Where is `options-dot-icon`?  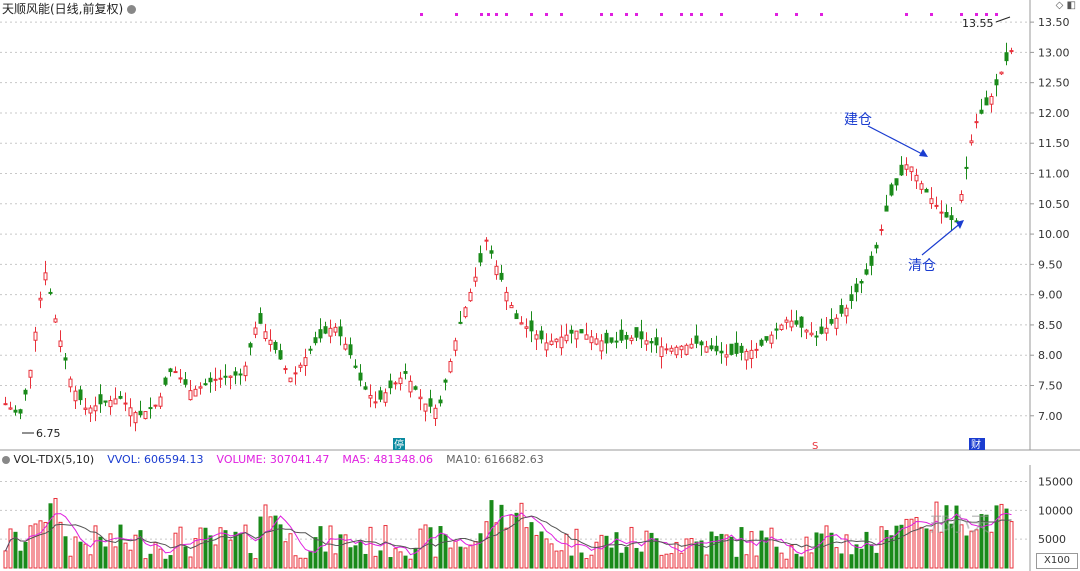
options-dot-icon is located at coordinates (132, 9).